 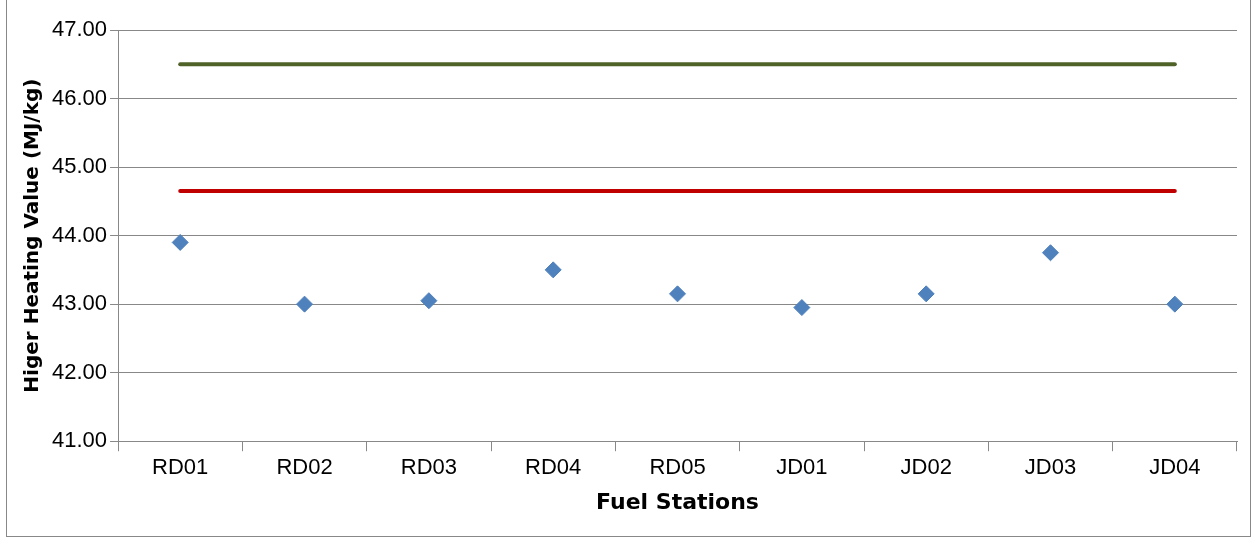 What do you see at coordinates (677, 501) in the screenshot?
I see `x-axis-title: Fuel Stations` at bounding box center [677, 501].